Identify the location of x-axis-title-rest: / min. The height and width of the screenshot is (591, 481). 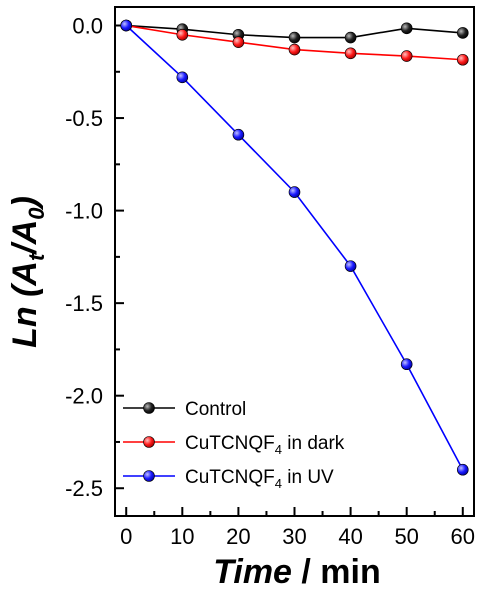
(336, 572).